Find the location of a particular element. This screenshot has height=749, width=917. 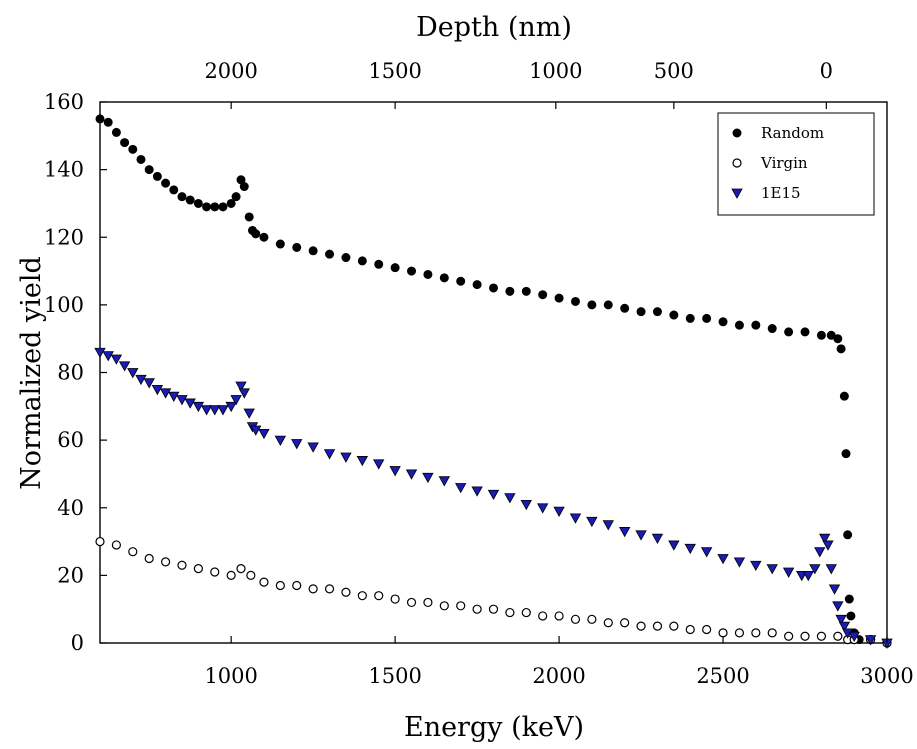

legend-label: Virgin is located at coordinates (784, 163).